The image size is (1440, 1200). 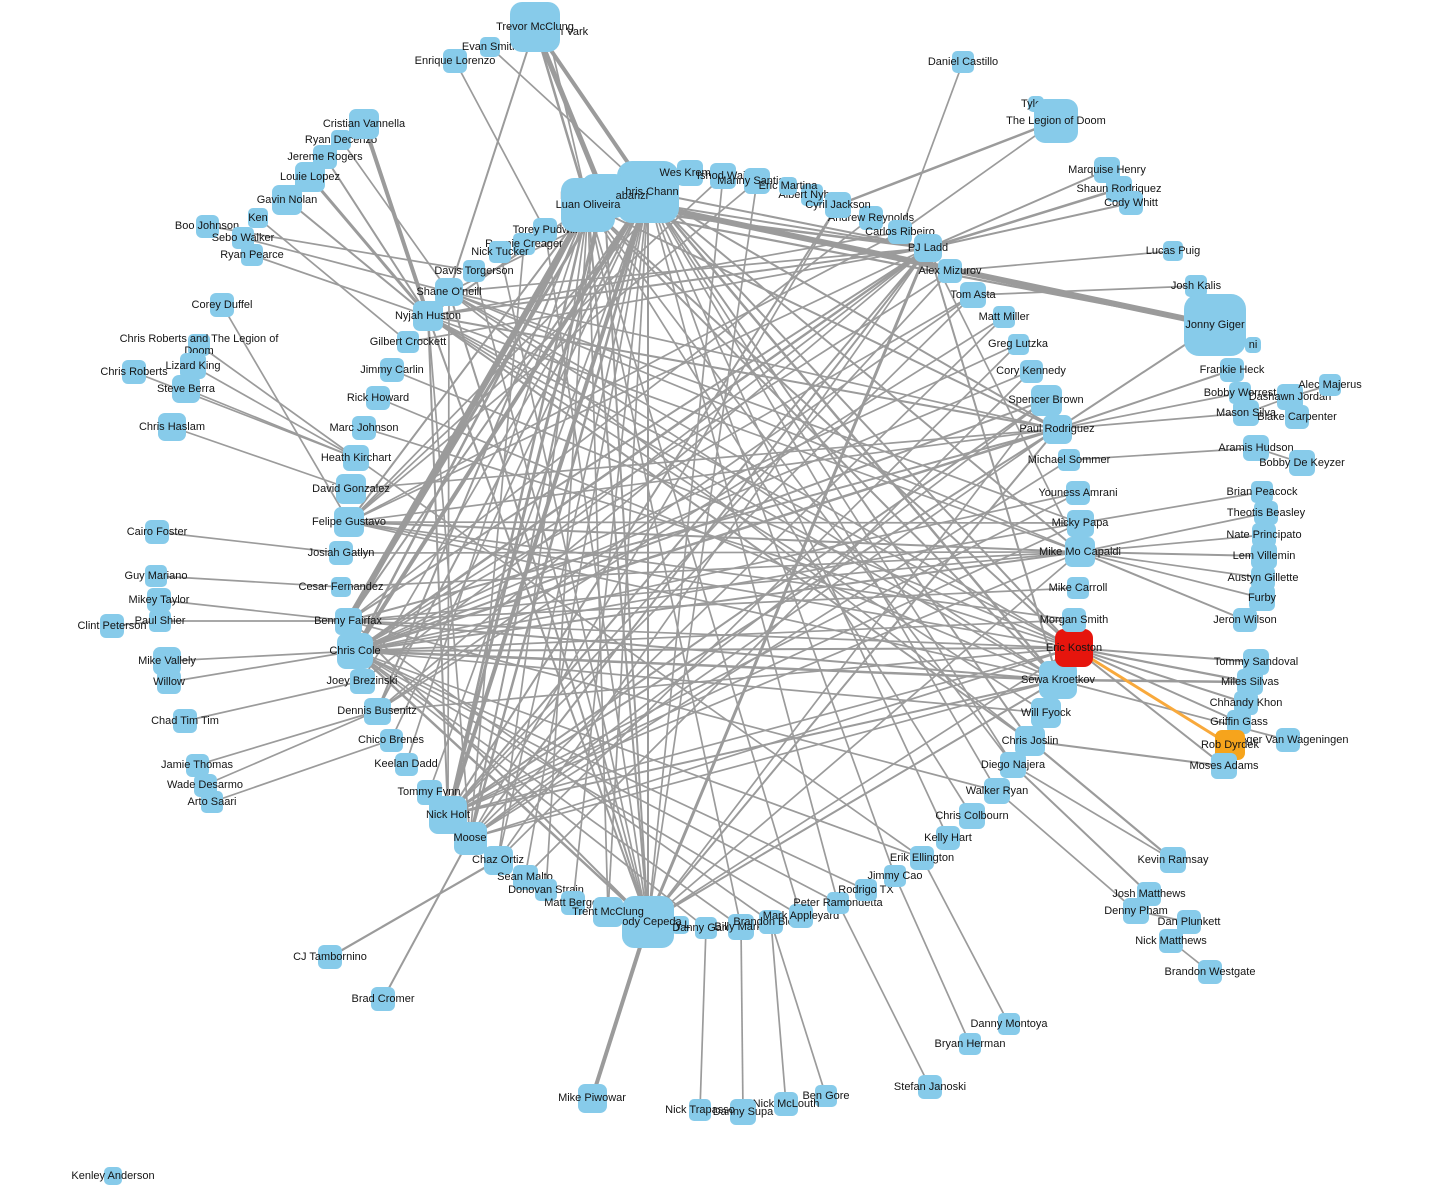 What do you see at coordinates (377, 711) in the screenshot?
I see `node-rect-dennisb` at bounding box center [377, 711].